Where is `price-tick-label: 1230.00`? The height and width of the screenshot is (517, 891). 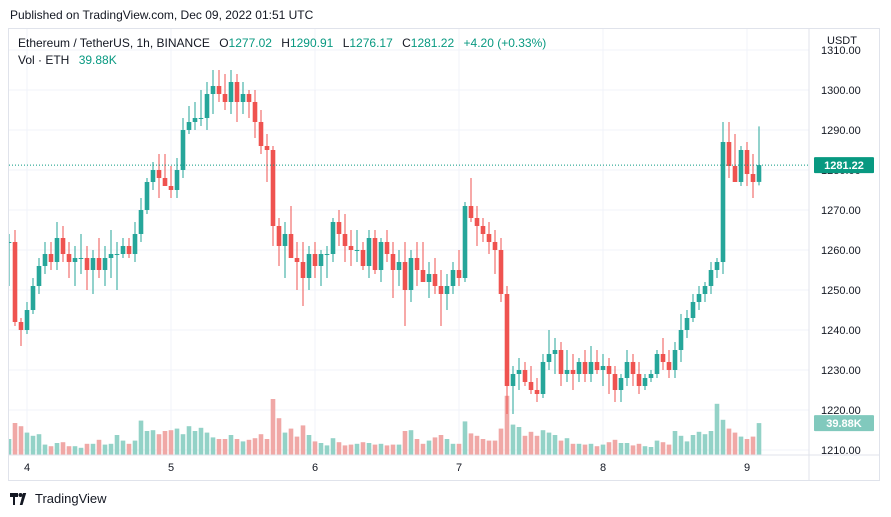 price-tick-label: 1230.00 is located at coordinates (841, 371).